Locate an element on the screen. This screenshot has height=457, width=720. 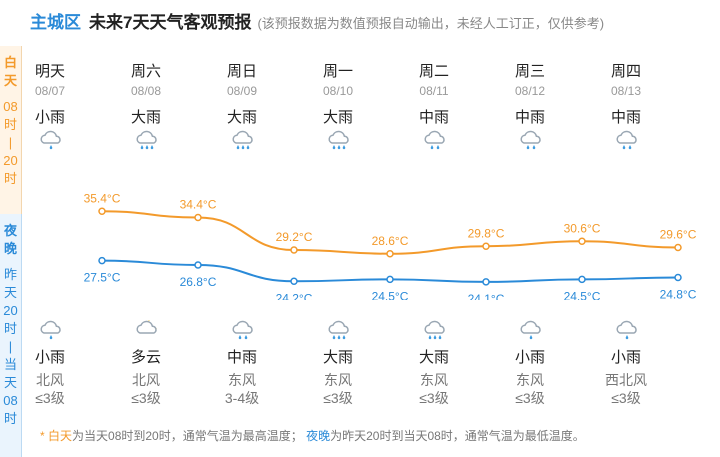
night-label-char: 夜 is located at coordinates (10, 230).